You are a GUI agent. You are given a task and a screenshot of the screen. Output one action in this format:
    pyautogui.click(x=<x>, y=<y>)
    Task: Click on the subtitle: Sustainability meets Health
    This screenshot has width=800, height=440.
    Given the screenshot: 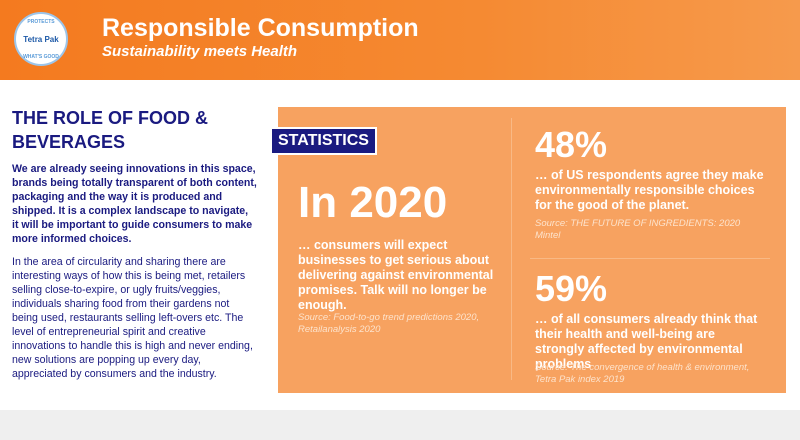 What is the action you would take?
    pyautogui.click(x=200, y=51)
    